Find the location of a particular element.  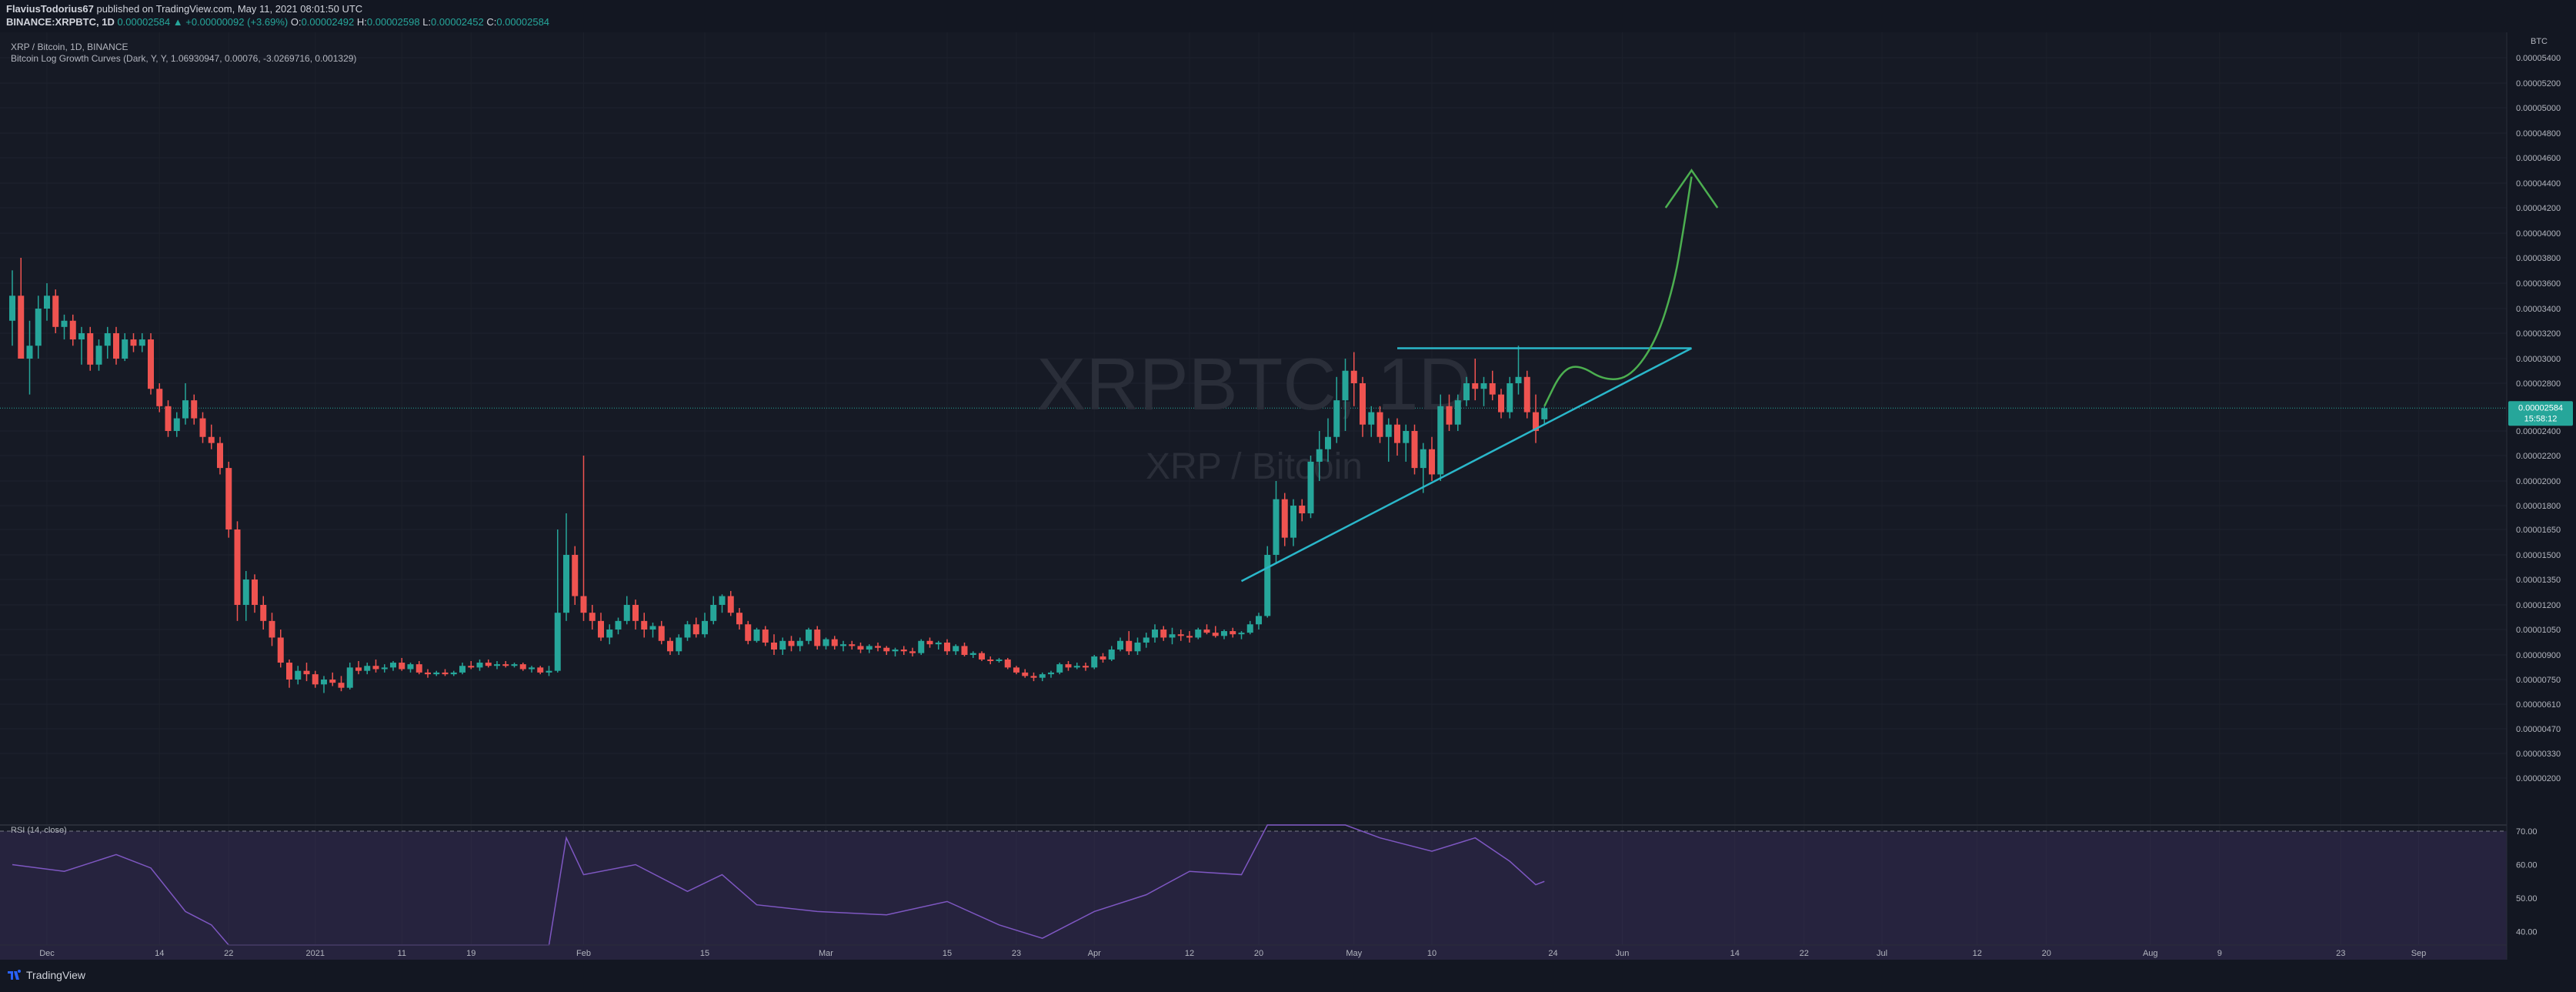

time-tick-label: Mar is located at coordinates (826, 953).